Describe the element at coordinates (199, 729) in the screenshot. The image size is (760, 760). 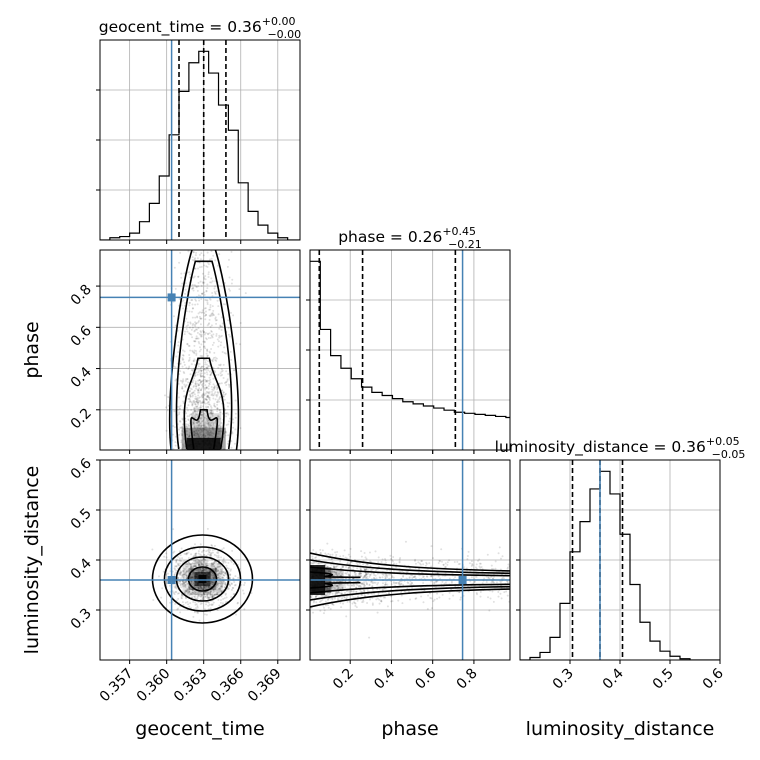
I see `xlabel-geocent-time: geocent_time` at that location.